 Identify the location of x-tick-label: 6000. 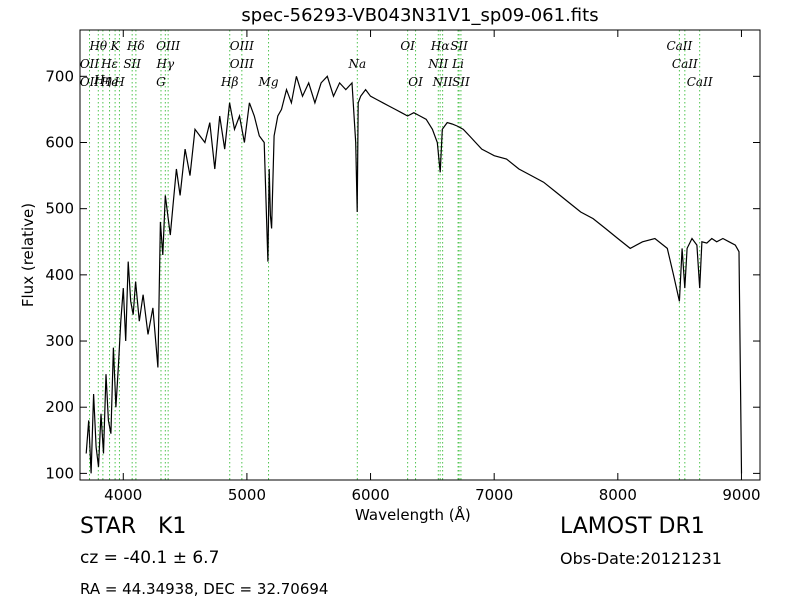
(370, 495).